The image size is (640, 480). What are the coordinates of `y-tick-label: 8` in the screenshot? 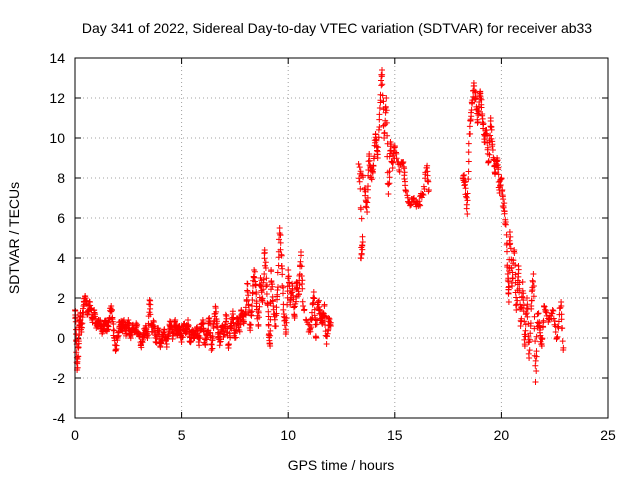 It's located at (61, 178).